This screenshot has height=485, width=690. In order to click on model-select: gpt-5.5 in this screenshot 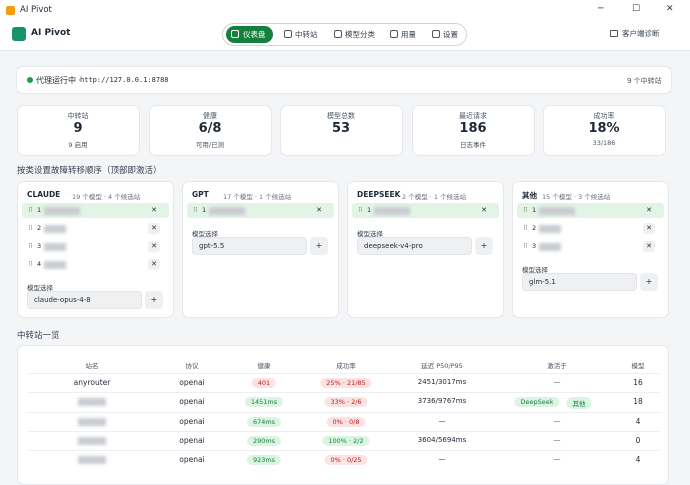, I will do `click(249, 246)`.